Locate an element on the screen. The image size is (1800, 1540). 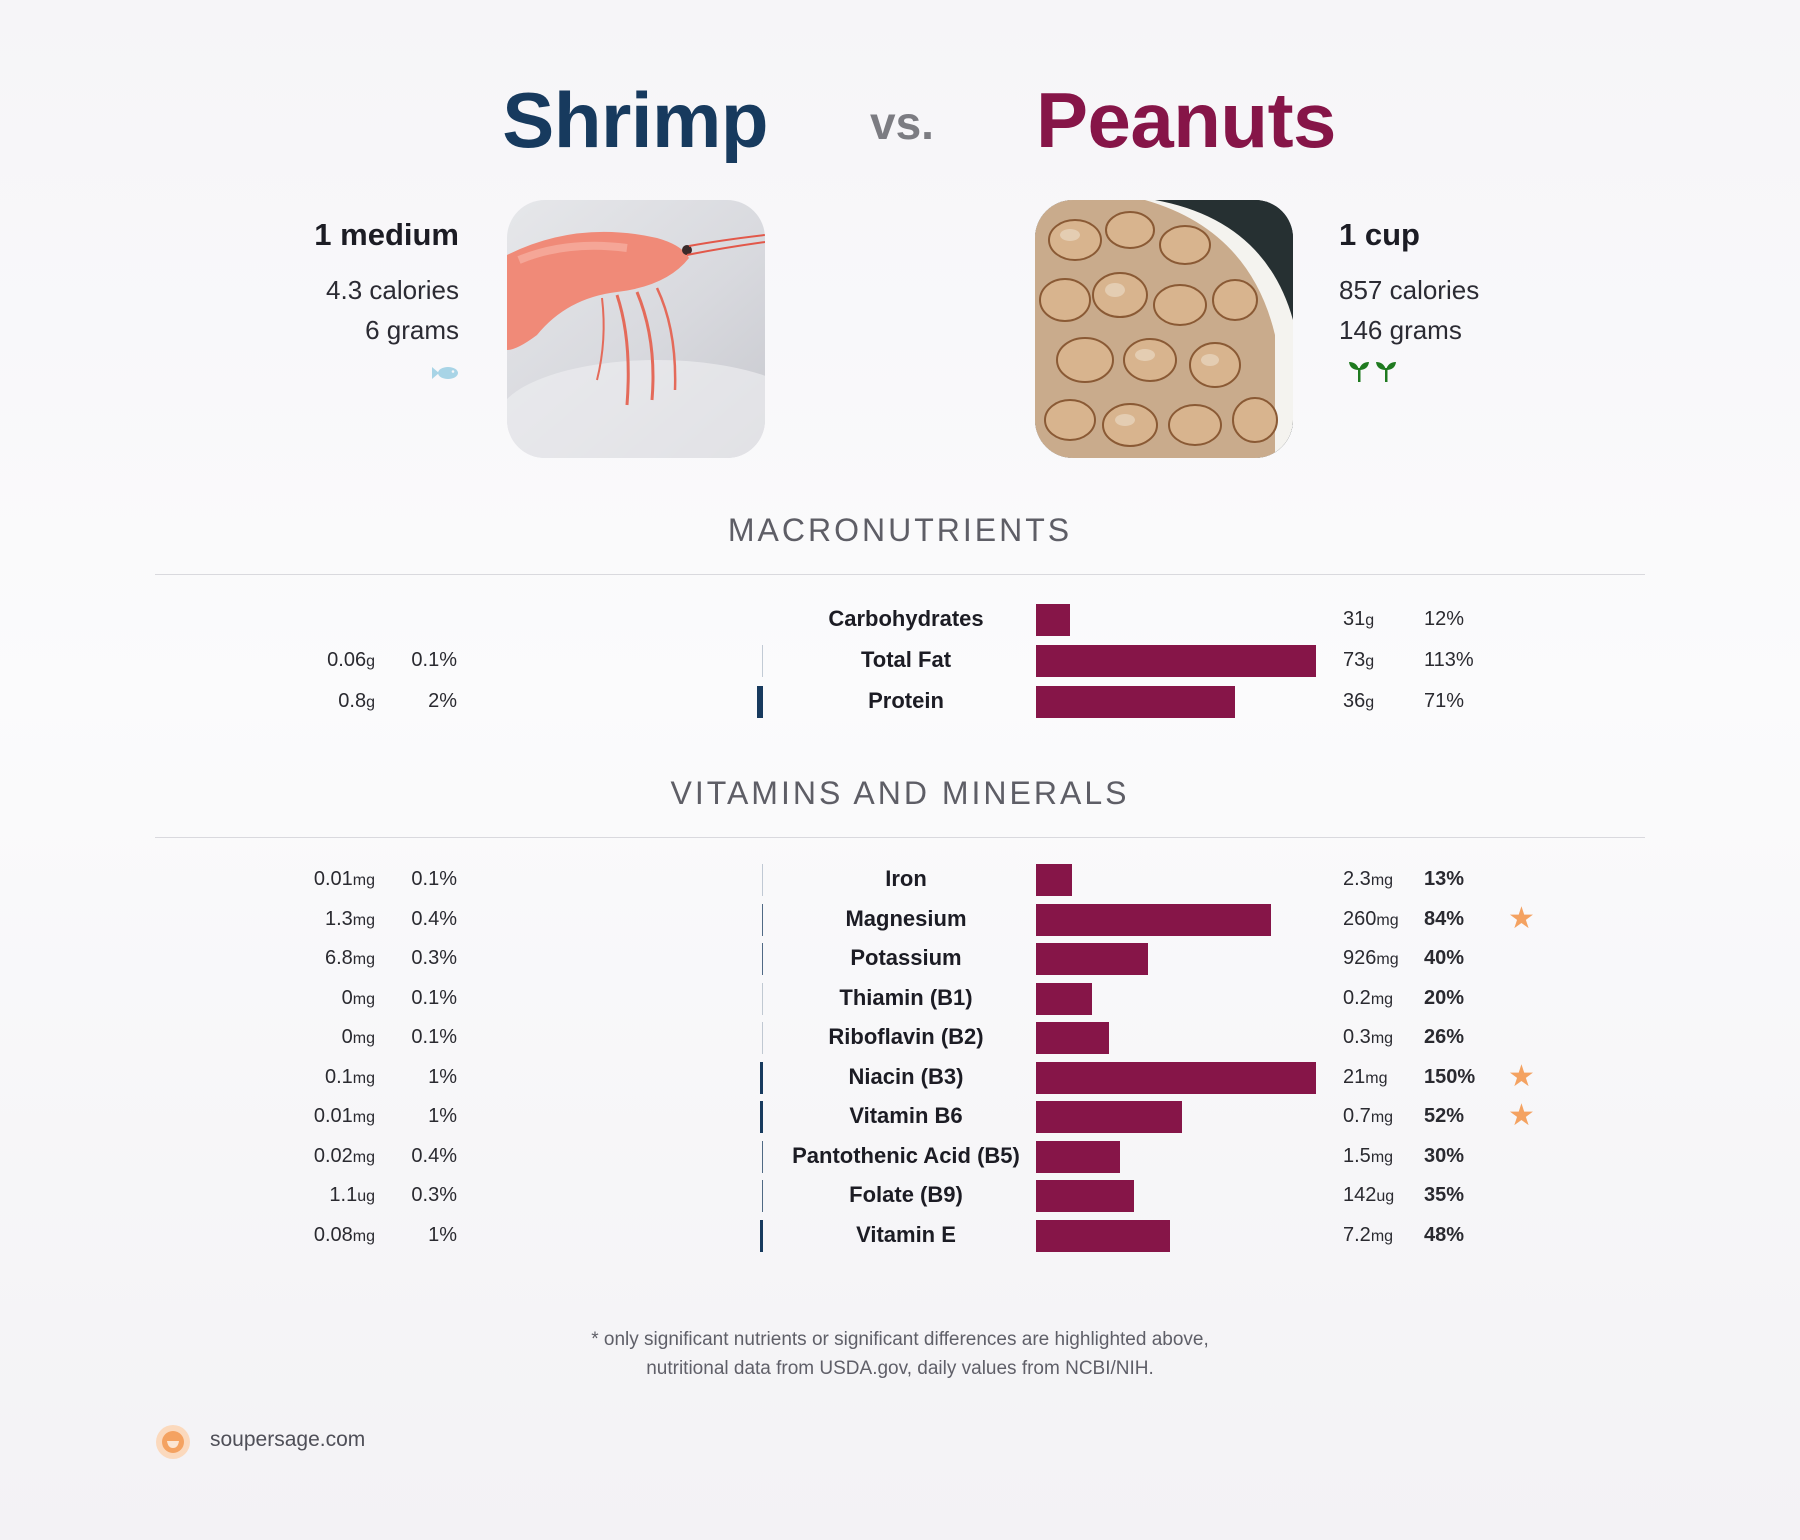
grams-left: 6 grams is located at coordinates (412, 330).